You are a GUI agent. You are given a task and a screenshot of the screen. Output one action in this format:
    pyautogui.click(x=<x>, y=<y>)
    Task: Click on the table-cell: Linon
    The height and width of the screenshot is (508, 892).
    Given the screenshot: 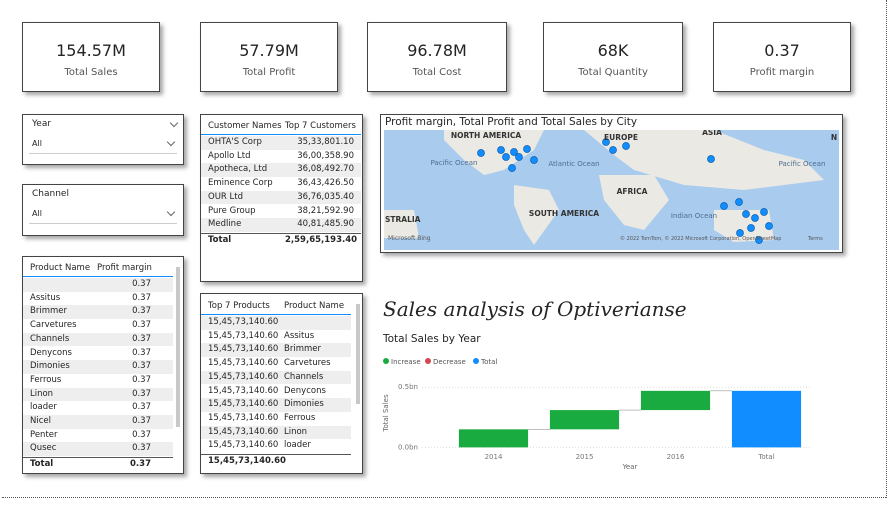 What is the action you would take?
    pyautogui.click(x=42, y=393)
    